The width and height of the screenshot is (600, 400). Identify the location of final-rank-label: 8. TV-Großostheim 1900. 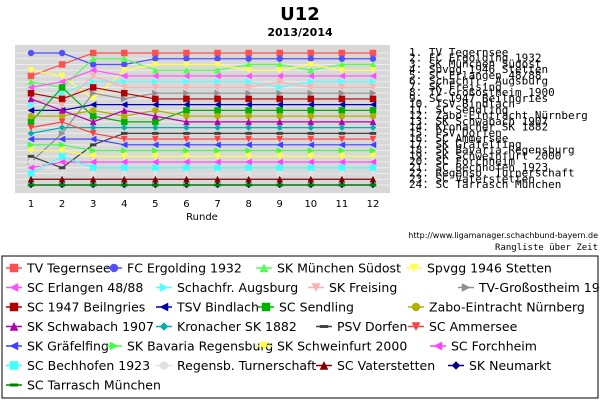
(482, 92).